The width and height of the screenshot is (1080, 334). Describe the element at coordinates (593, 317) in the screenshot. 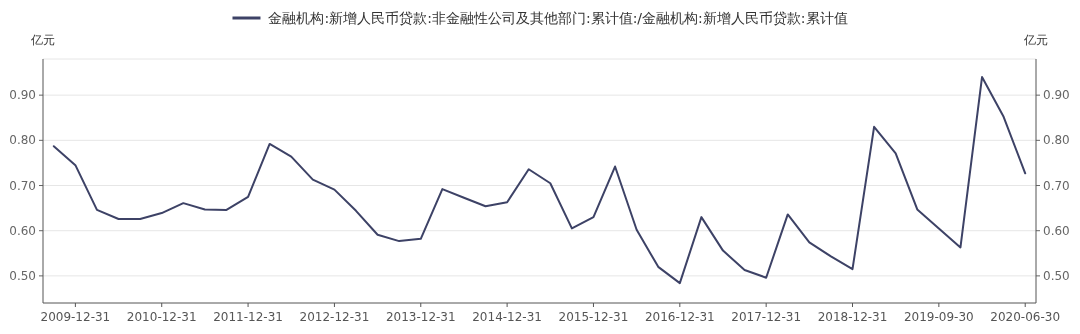

I see `x-tick-label: 2015-12-31` at that location.